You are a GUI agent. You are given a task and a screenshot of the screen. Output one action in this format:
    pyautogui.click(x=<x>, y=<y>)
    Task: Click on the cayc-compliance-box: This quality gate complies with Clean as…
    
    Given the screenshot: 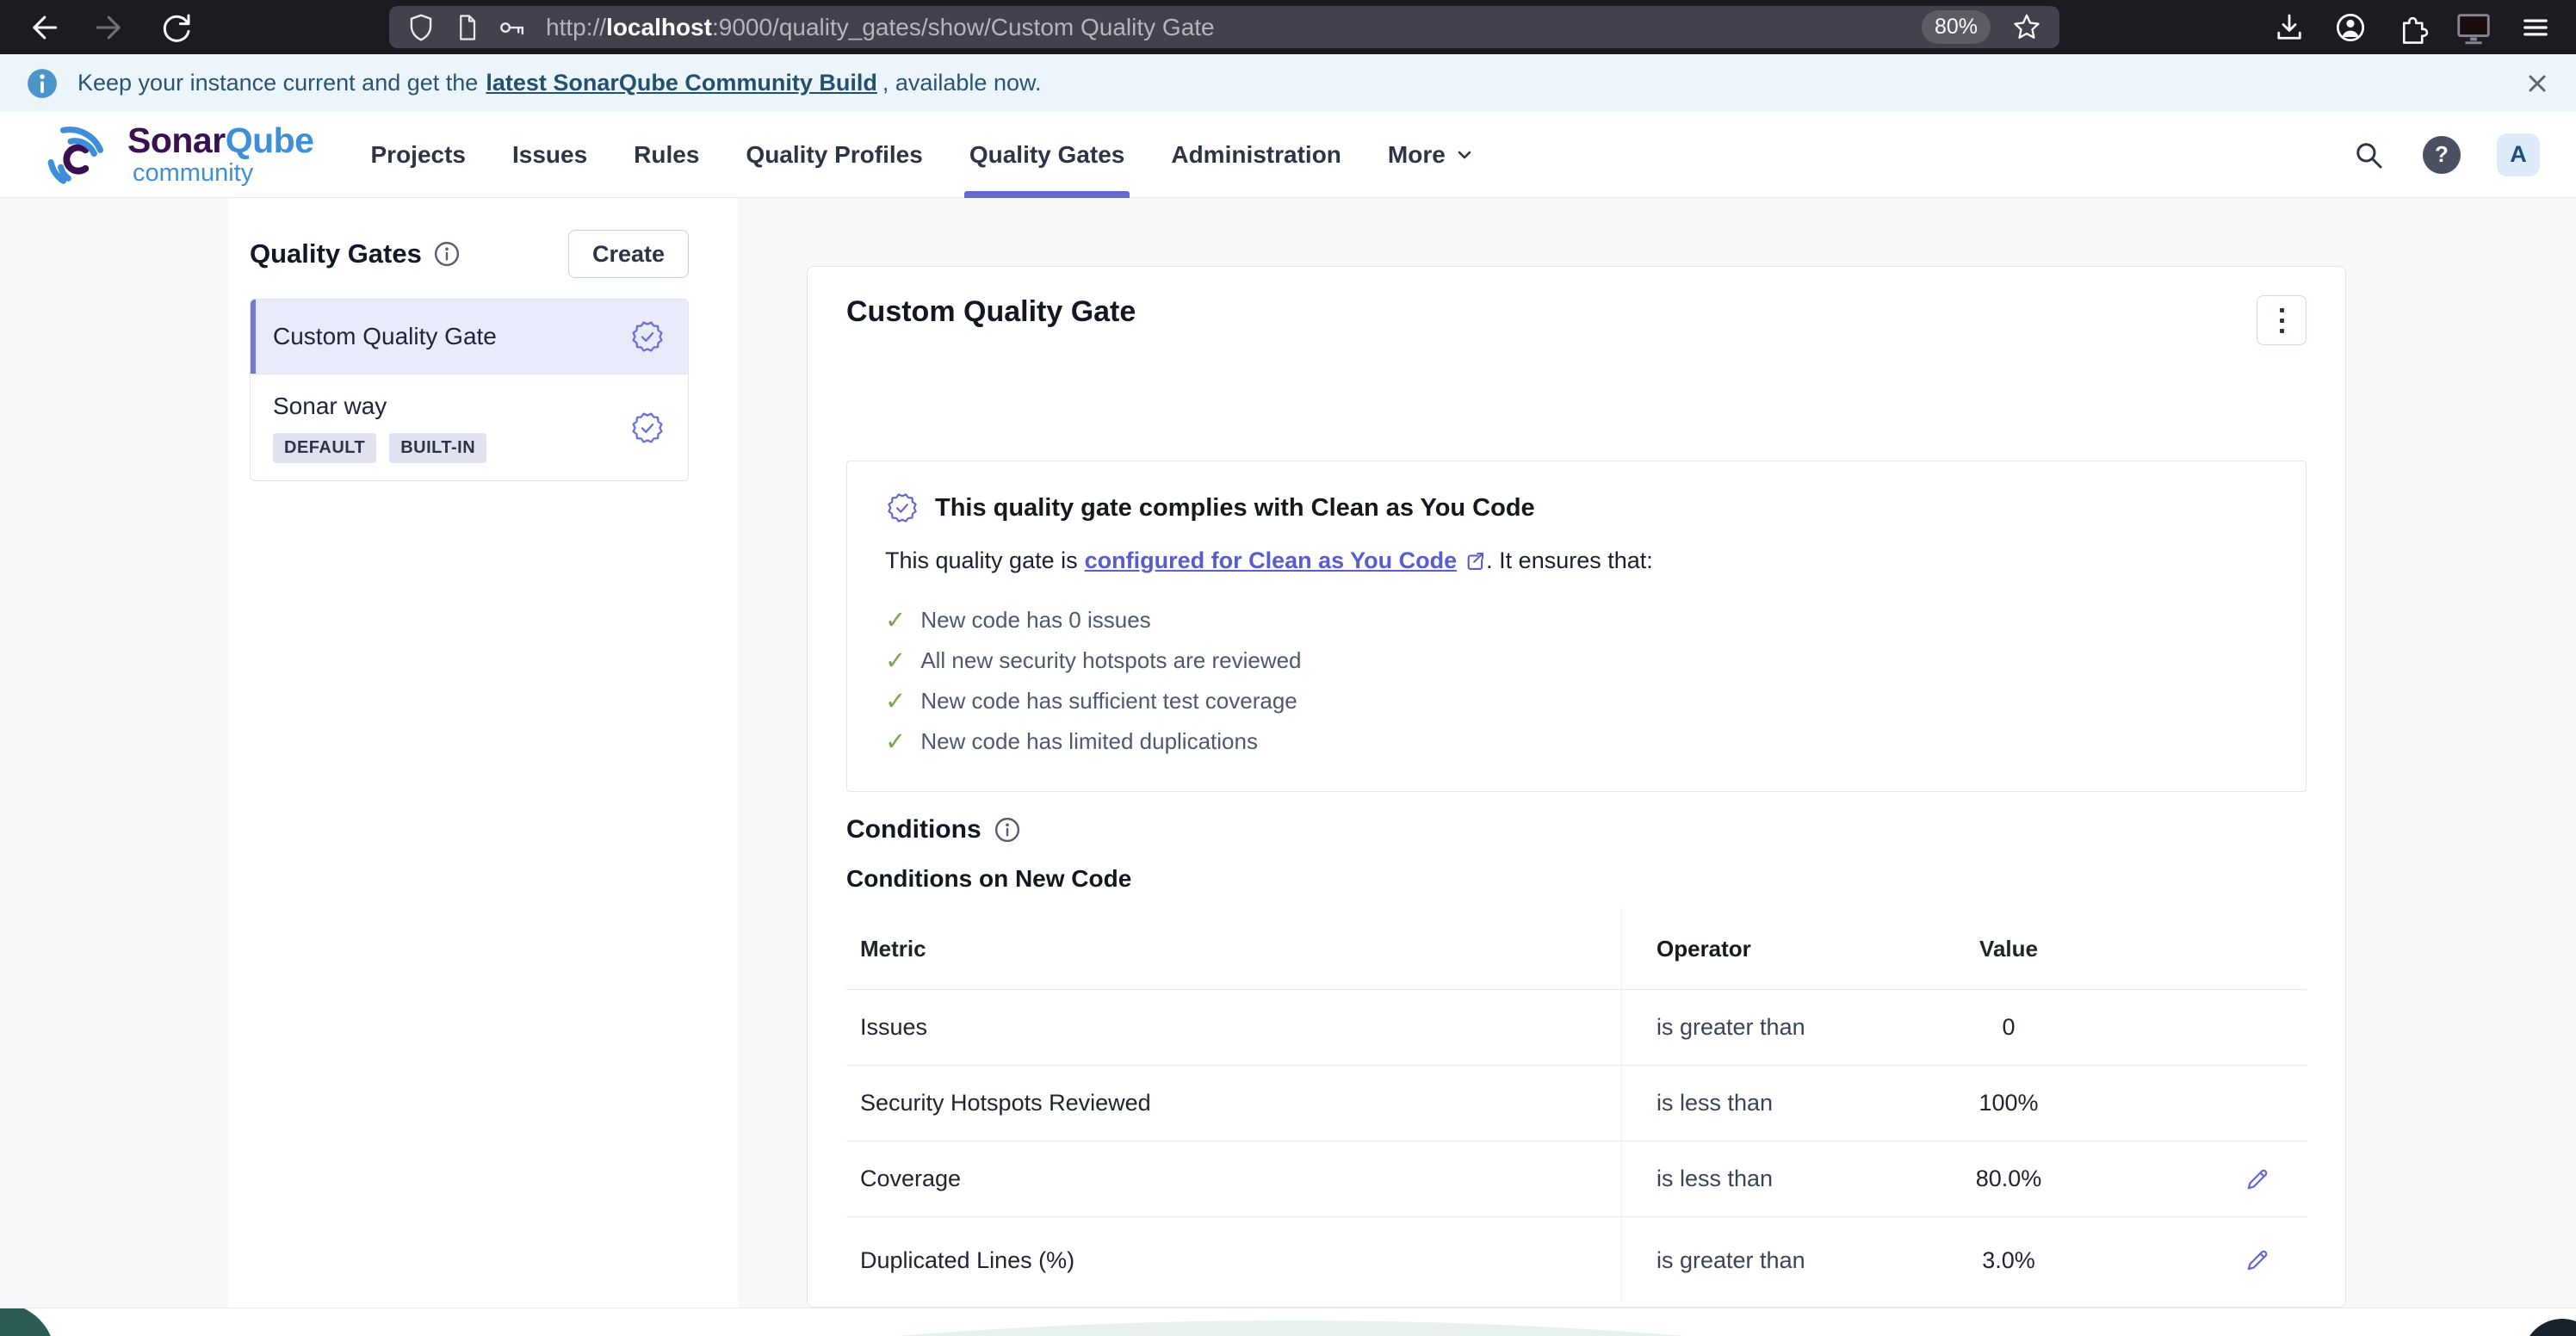 What is the action you would take?
    pyautogui.click(x=1577, y=627)
    